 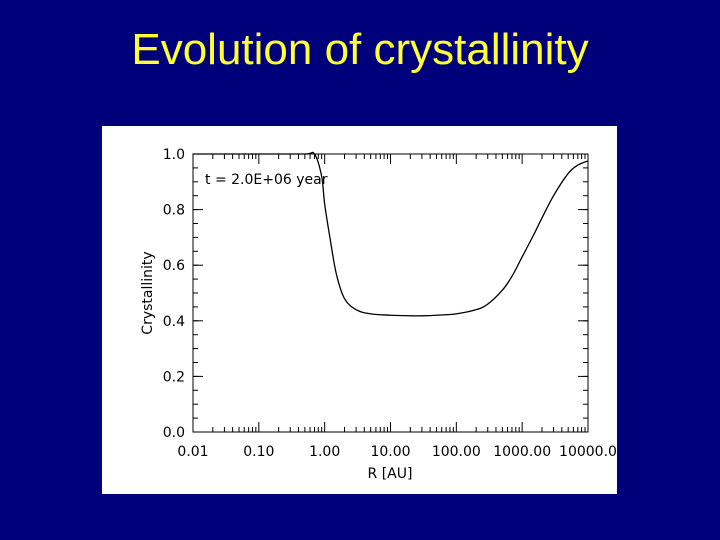 I want to click on y-tick-label: 0.8, so click(x=174, y=211).